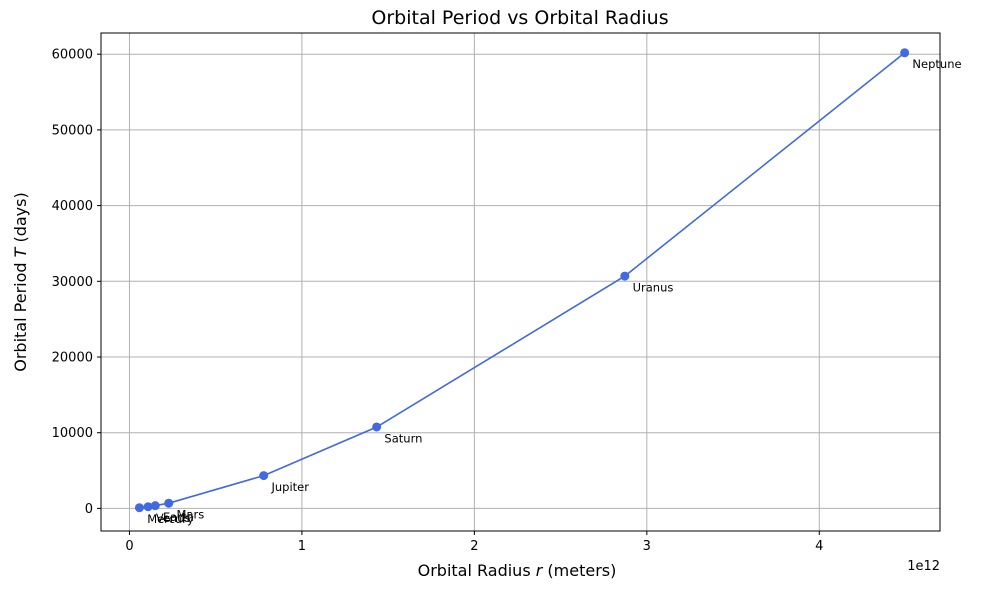  Describe the element at coordinates (89, 509) in the screenshot. I see `y-tick-label: 0` at that location.